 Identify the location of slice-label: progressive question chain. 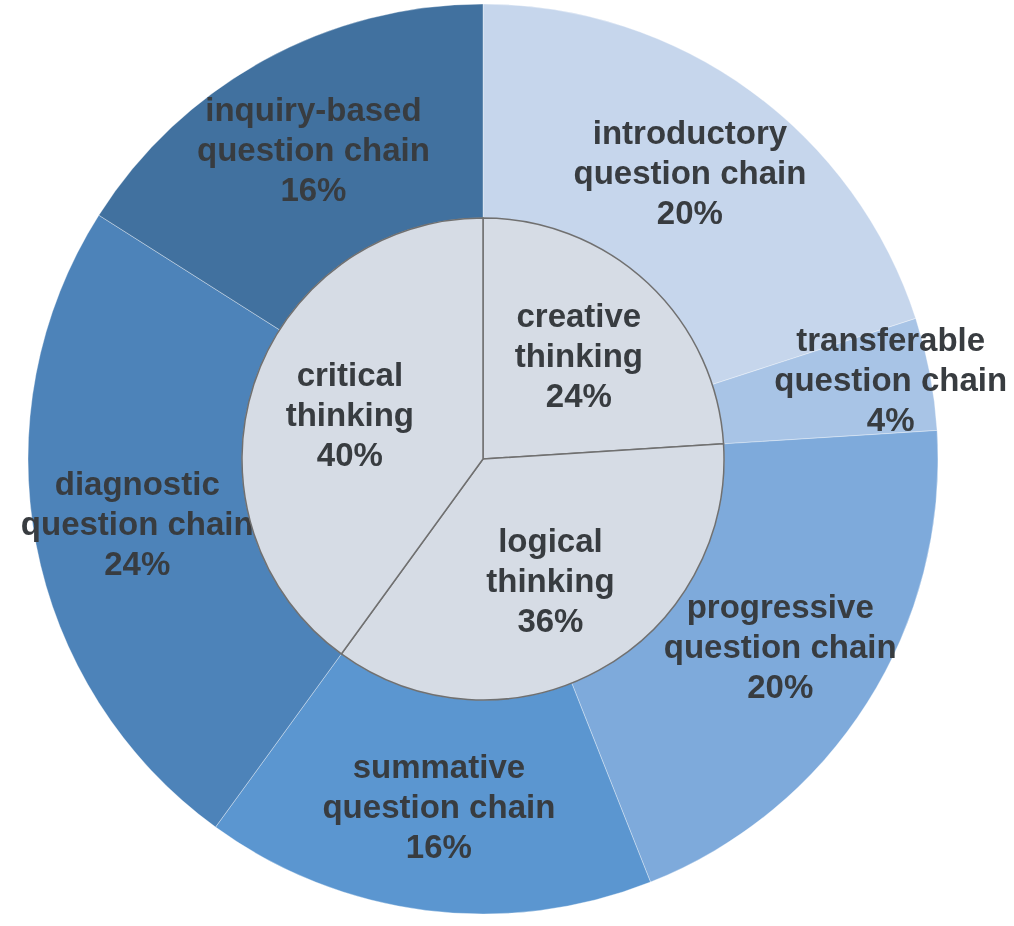
(780, 626).